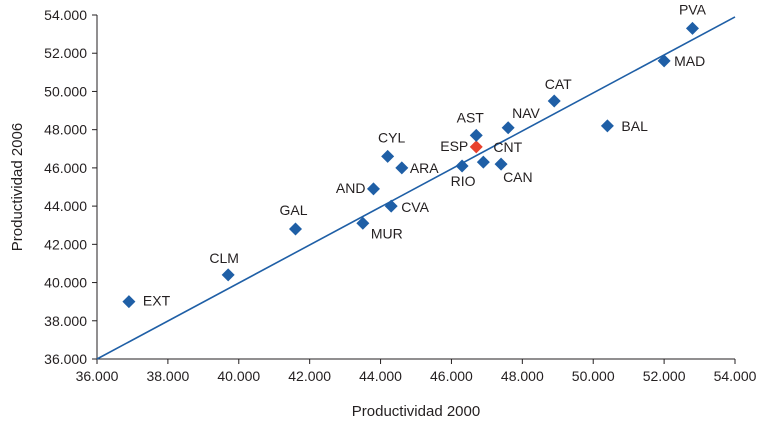 This screenshot has width=771, height=422. What do you see at coordinates (17, 187) in the screenshot?
I see `y-axis-title: Productividad 2006` at bounding box center [17, 187].